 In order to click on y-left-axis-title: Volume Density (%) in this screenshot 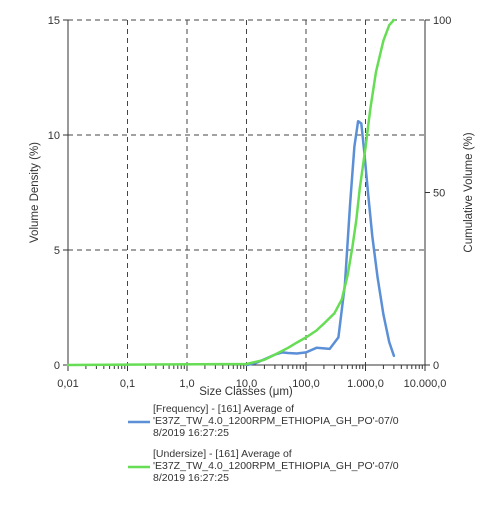, I will do `click(35, 192)`.